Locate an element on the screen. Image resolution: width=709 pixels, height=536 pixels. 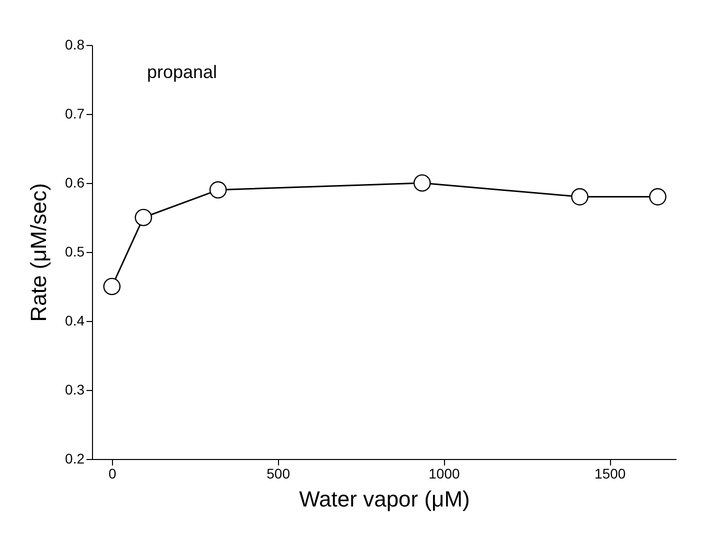
y-tick-label: 0.3 is located at coordinates (75, 390).